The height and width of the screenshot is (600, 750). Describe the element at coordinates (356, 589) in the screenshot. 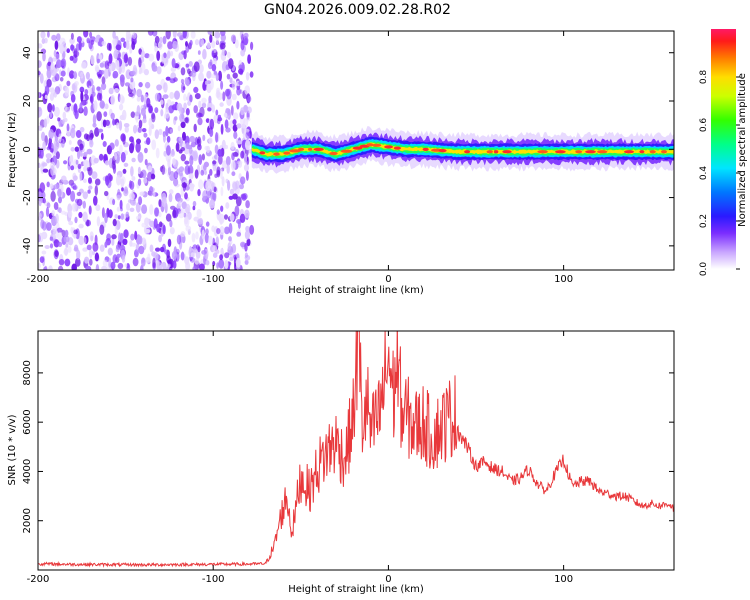

I see `snr-xlabel: Height of straight line (km)` at that location.